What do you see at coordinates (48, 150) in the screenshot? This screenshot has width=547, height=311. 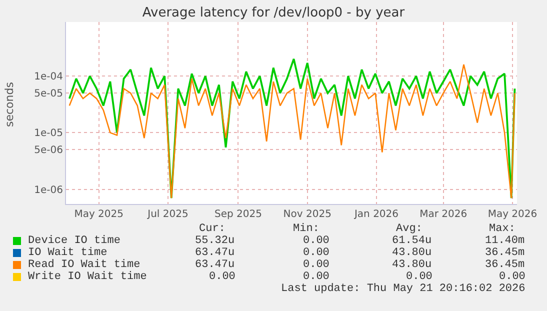 I see `y-tick-label: 5e-06` at bounding box center [48, 150].